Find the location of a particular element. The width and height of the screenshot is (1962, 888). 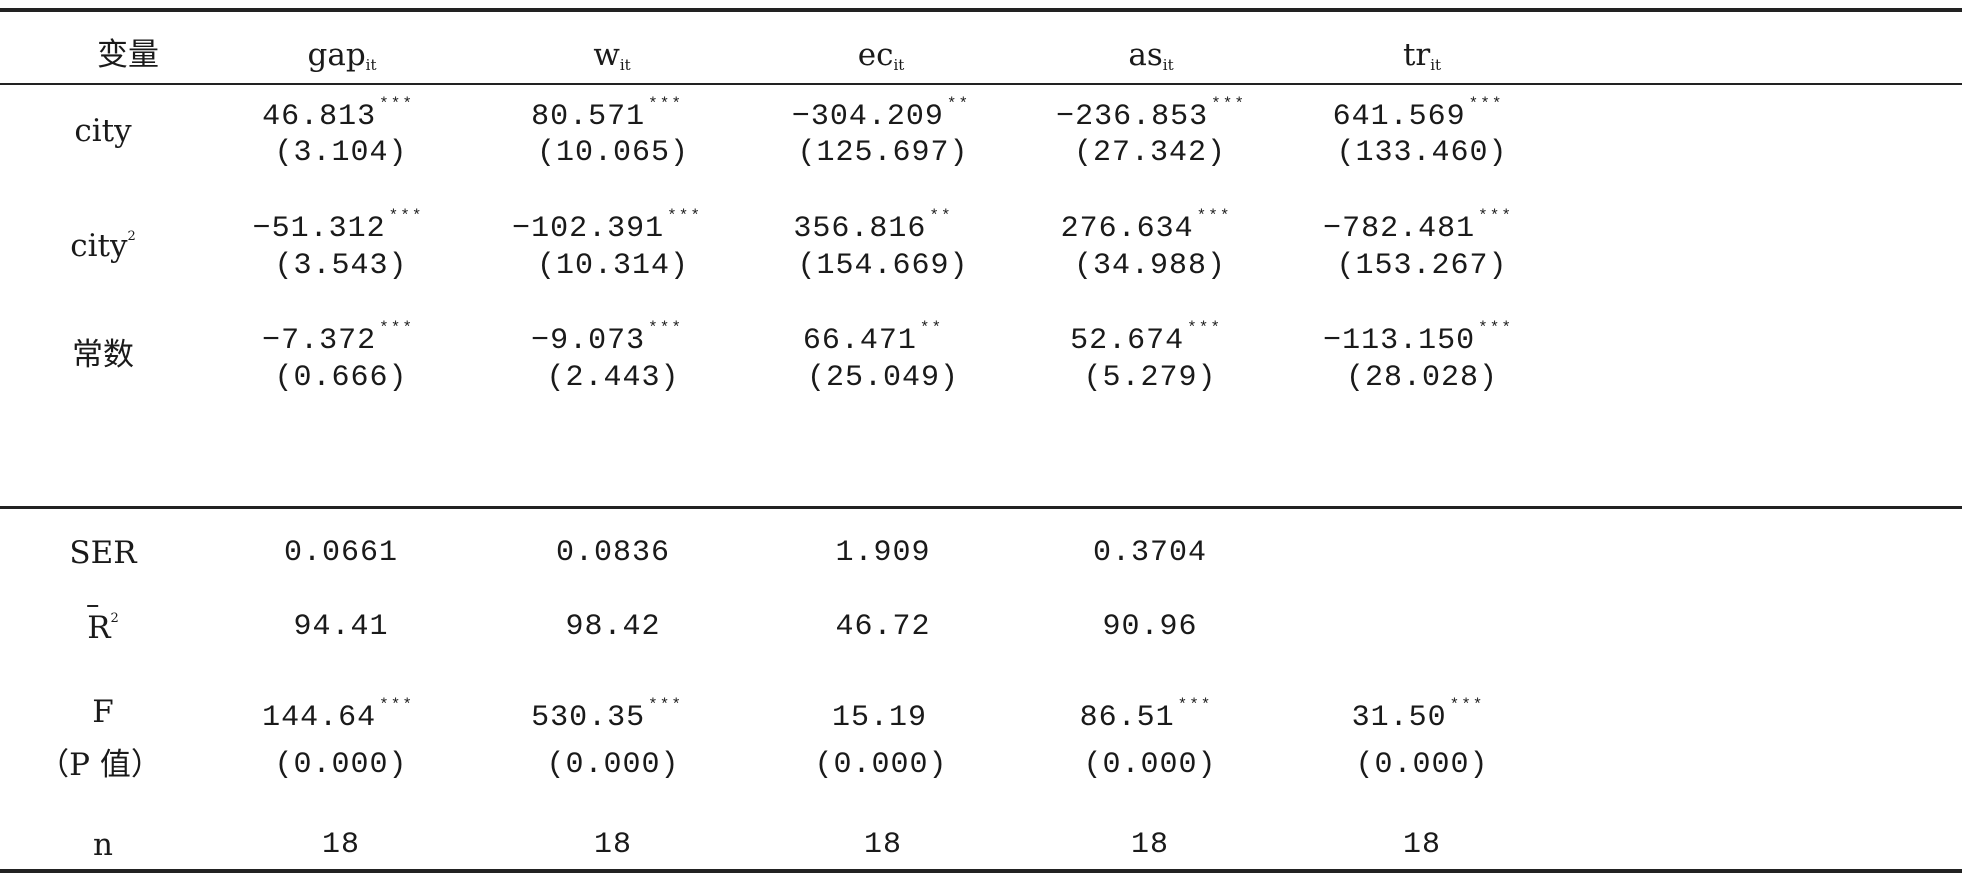

coef-const-as: 52.674 *** is located at coordinates (1146, 338).